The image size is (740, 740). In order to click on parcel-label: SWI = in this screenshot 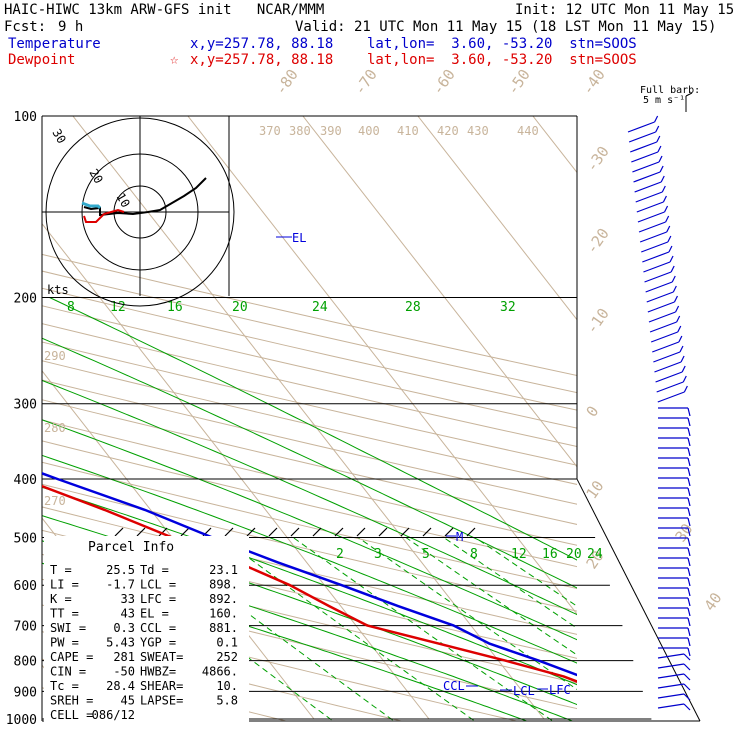, I will do `click(68, 628)`.